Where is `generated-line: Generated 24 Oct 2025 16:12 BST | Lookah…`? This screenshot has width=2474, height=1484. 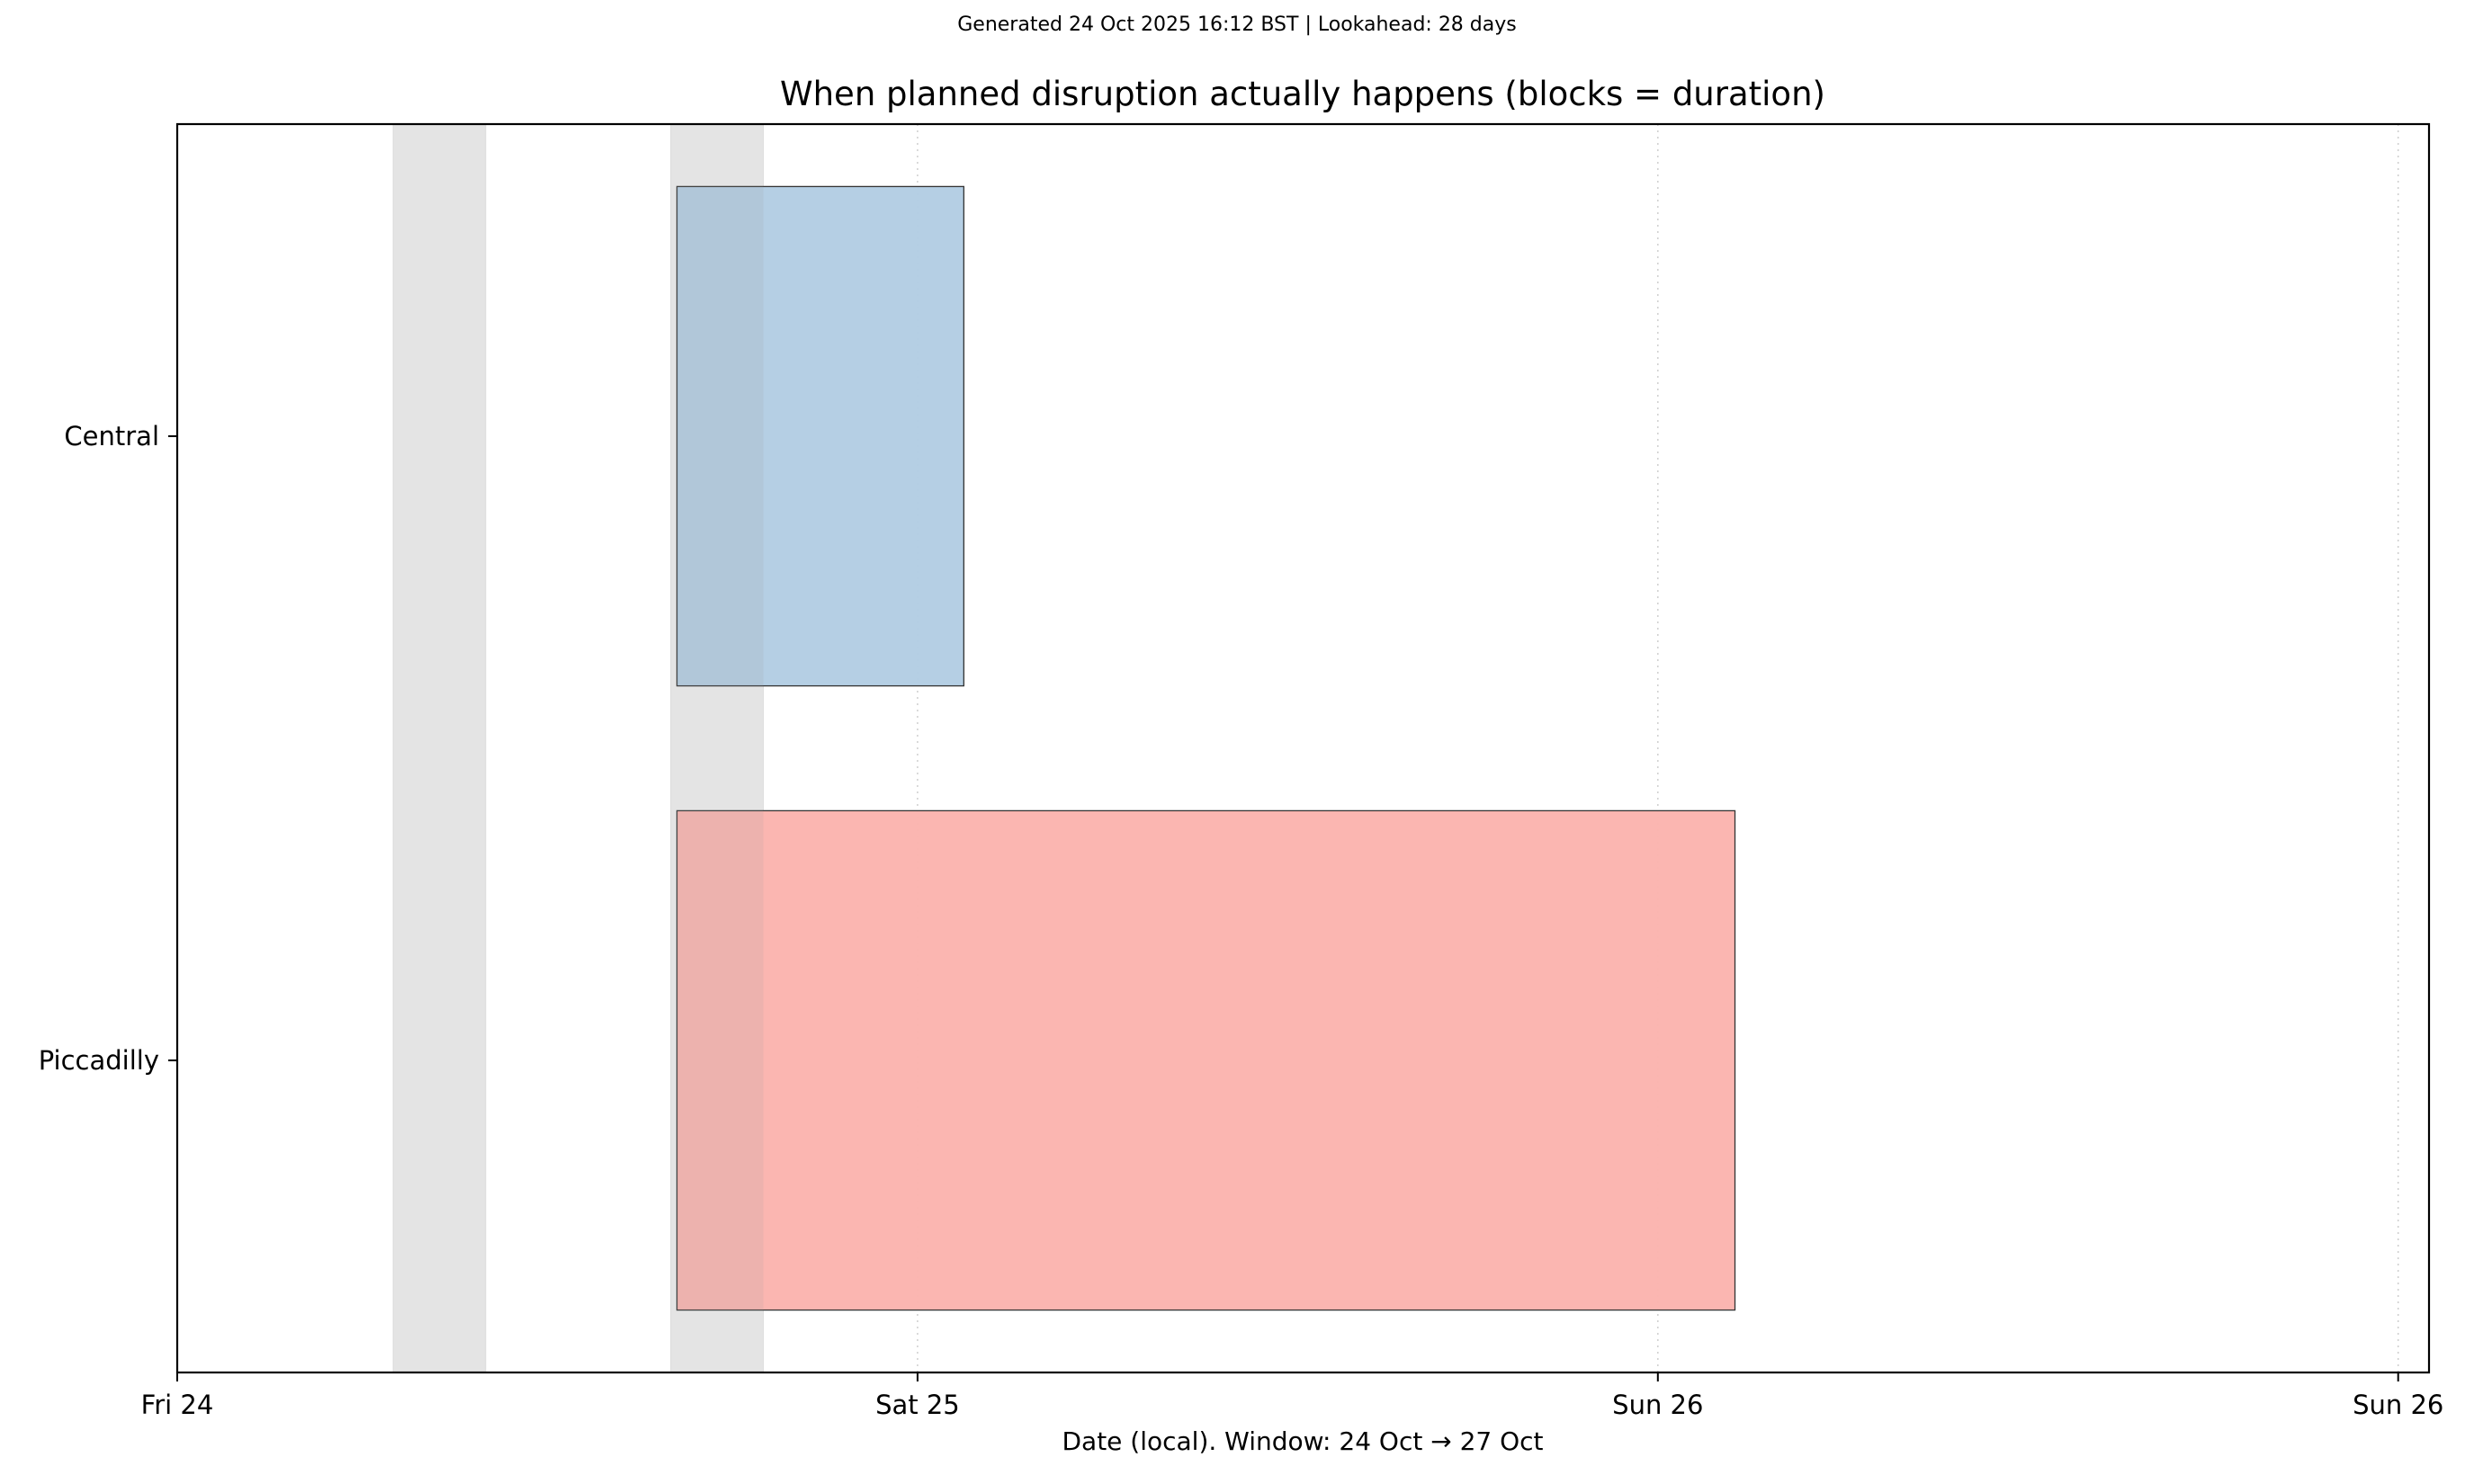
generated-line: Generated 24 Oct 2025 16:12 BST | Lookah… is located at coordinates (1236, 24).